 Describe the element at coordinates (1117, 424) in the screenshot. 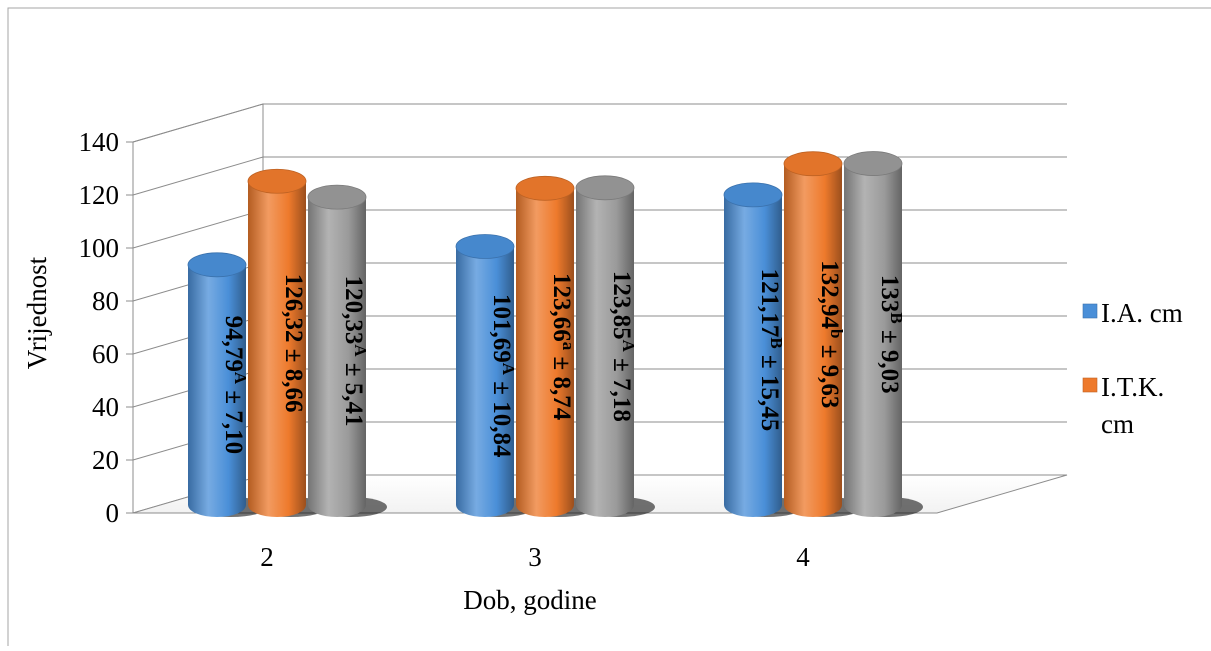

I see `legend-label: cm` at that location.